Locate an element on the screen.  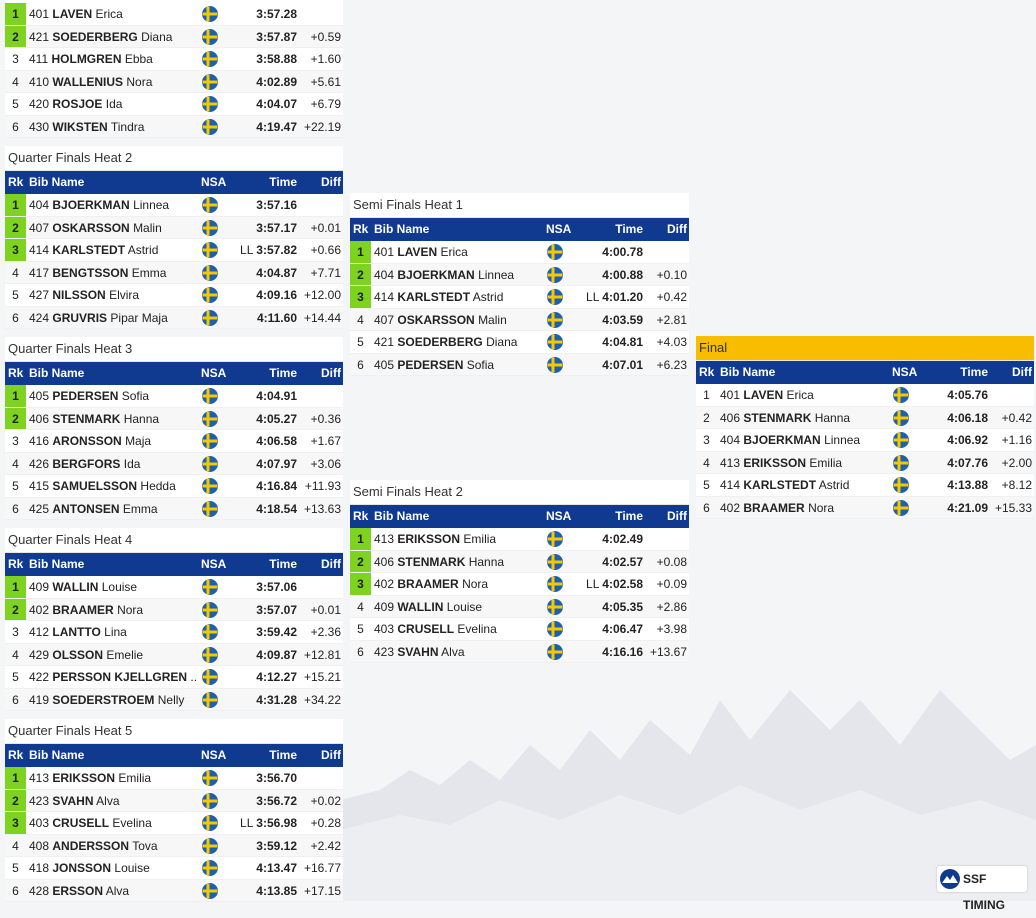
athlete: 413 ERIKSSON Emilia is located at coordinates (458, 539).